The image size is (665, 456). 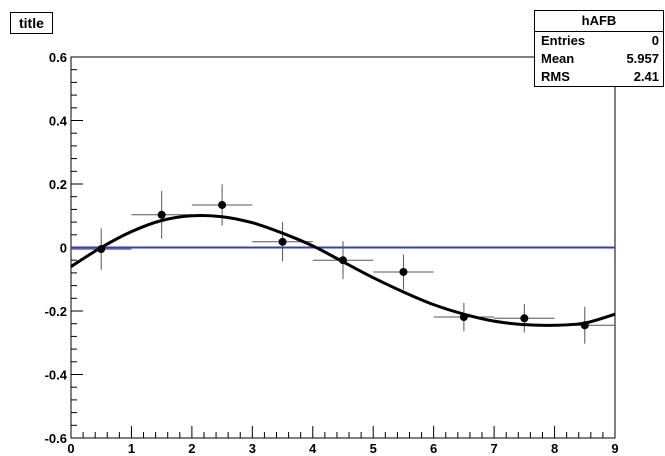 I want to click on stats-title: hAFB, so click(x=599, y=21).